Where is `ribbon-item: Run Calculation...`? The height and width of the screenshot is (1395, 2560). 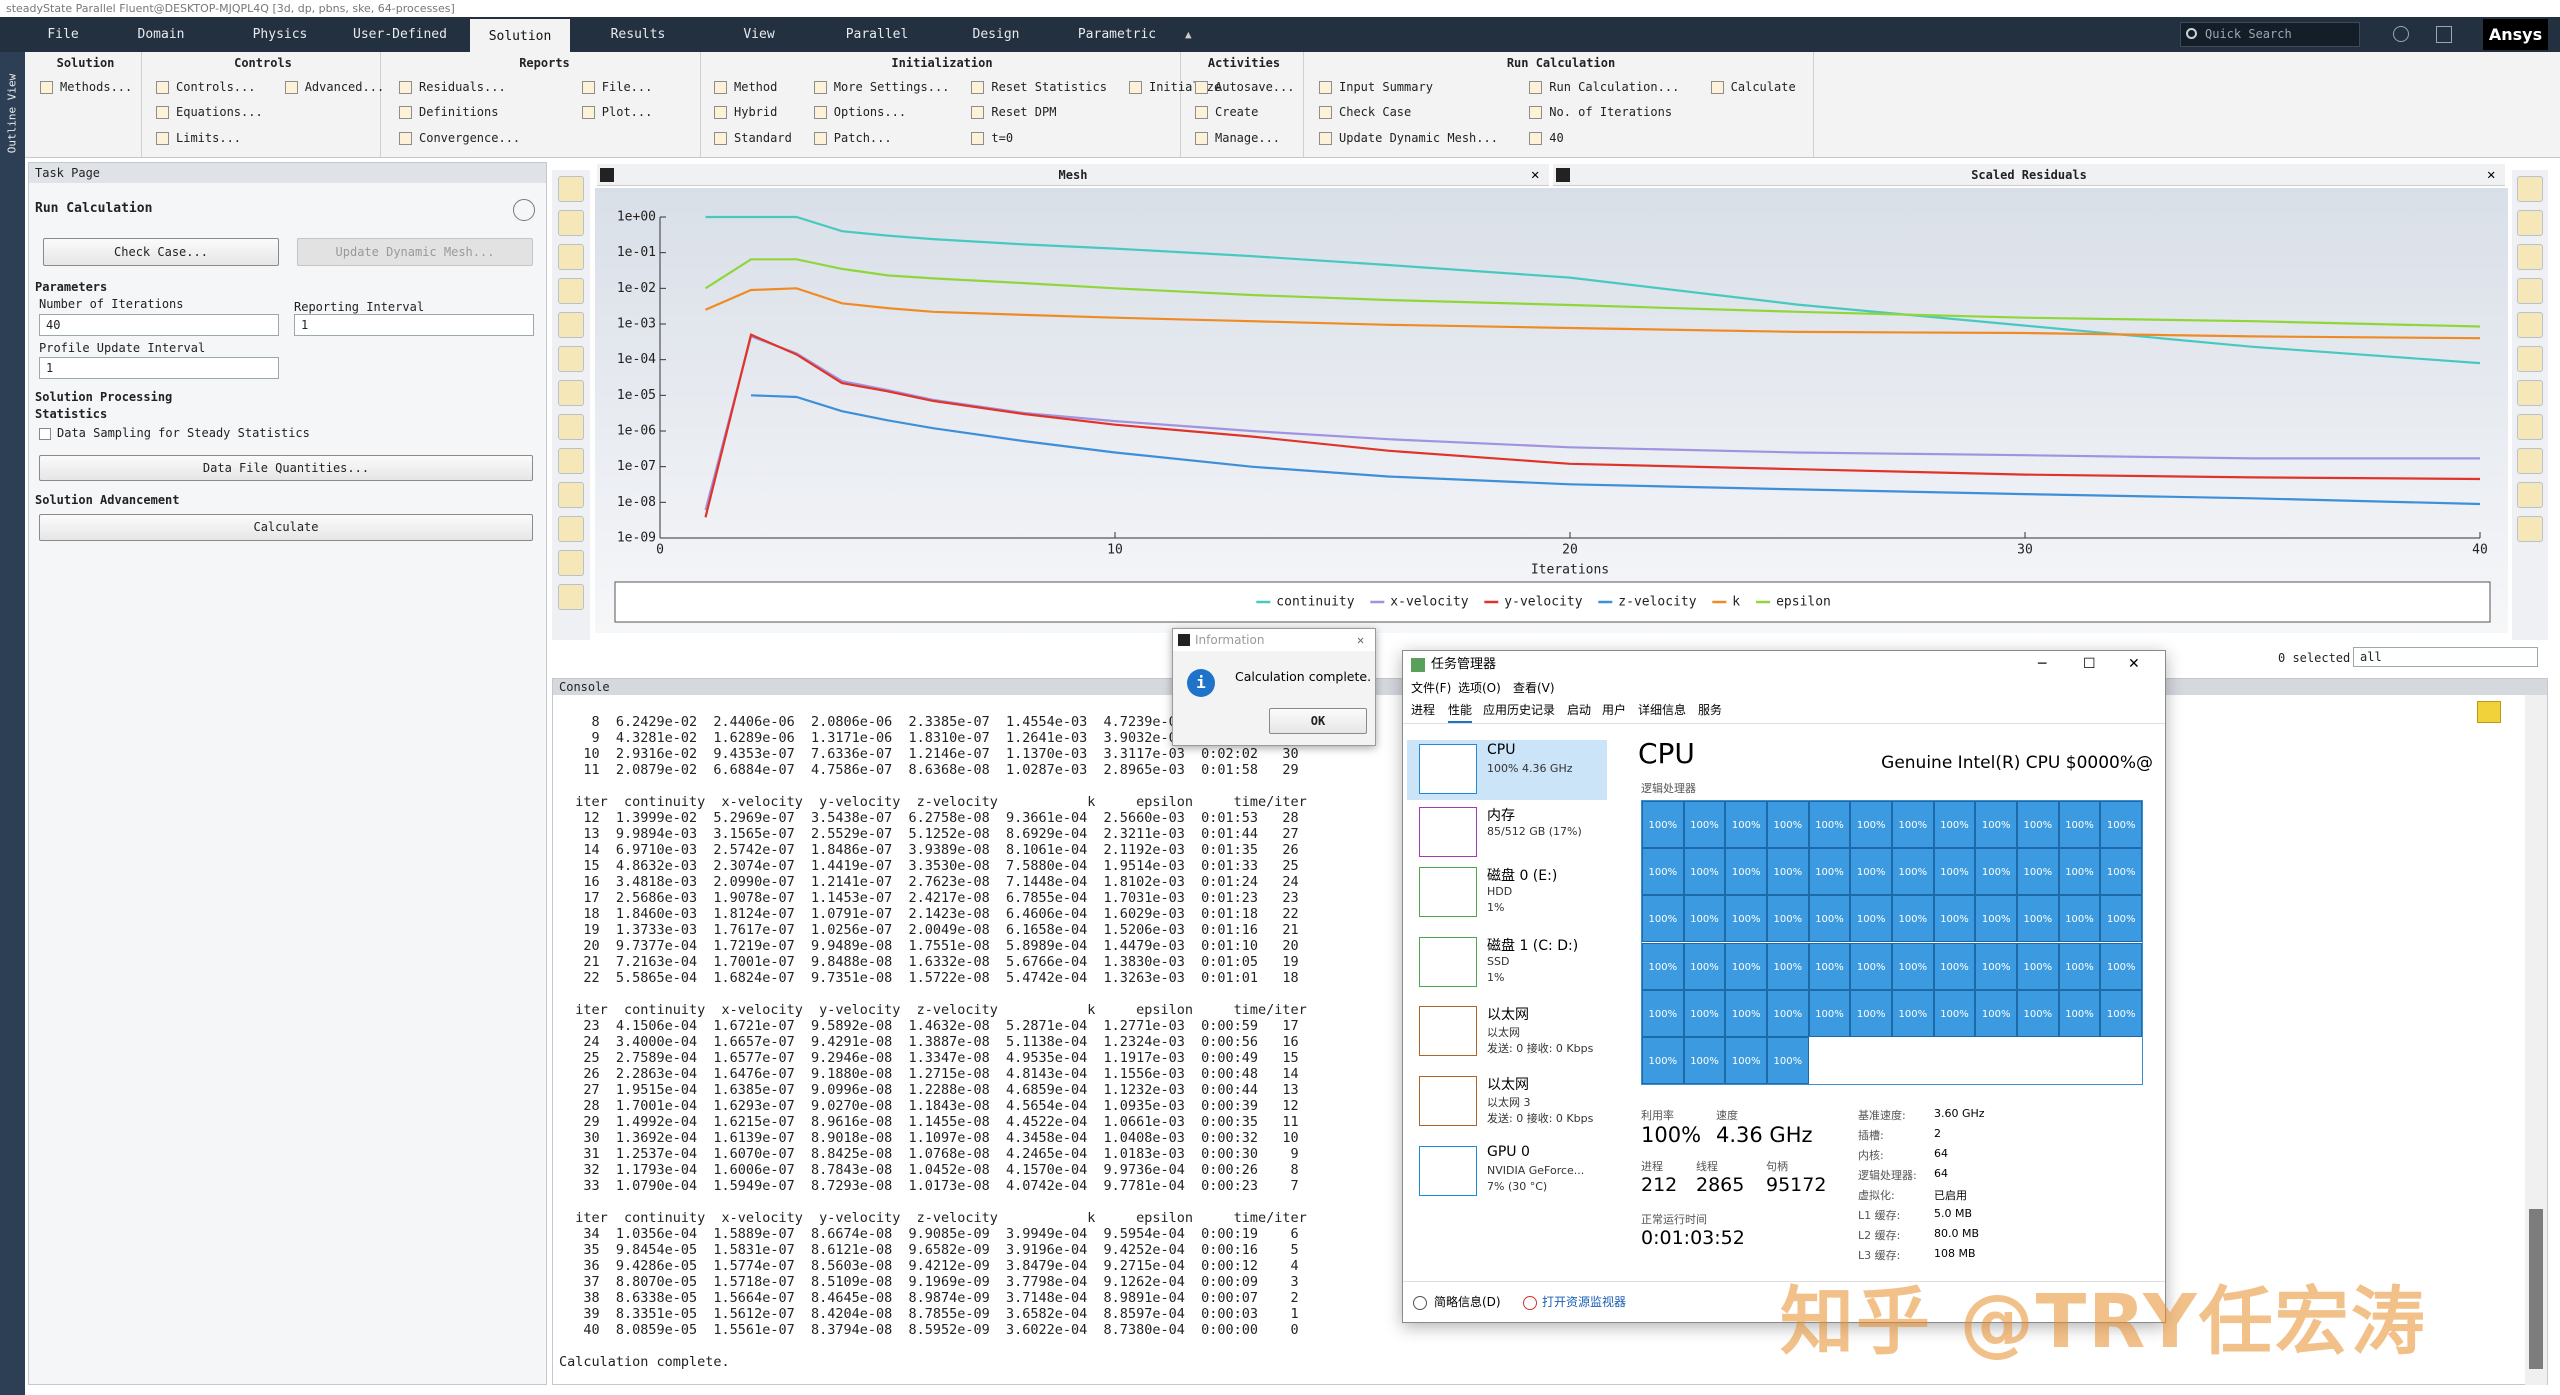 ribbon-item: Run Calculation... is located at coordinates (1608, 88).